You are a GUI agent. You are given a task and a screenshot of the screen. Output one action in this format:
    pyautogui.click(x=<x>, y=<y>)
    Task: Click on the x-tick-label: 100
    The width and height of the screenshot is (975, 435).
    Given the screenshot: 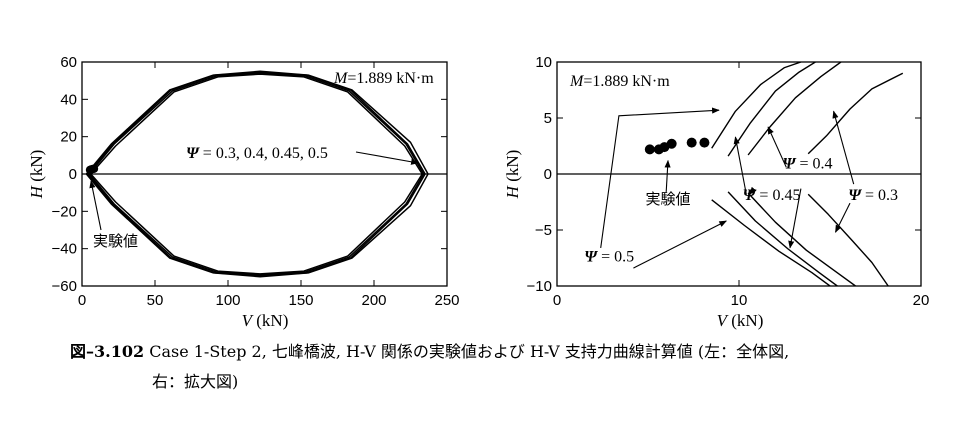 What is the action you would take?
    pyautogui.click(x=227, y=300)
    